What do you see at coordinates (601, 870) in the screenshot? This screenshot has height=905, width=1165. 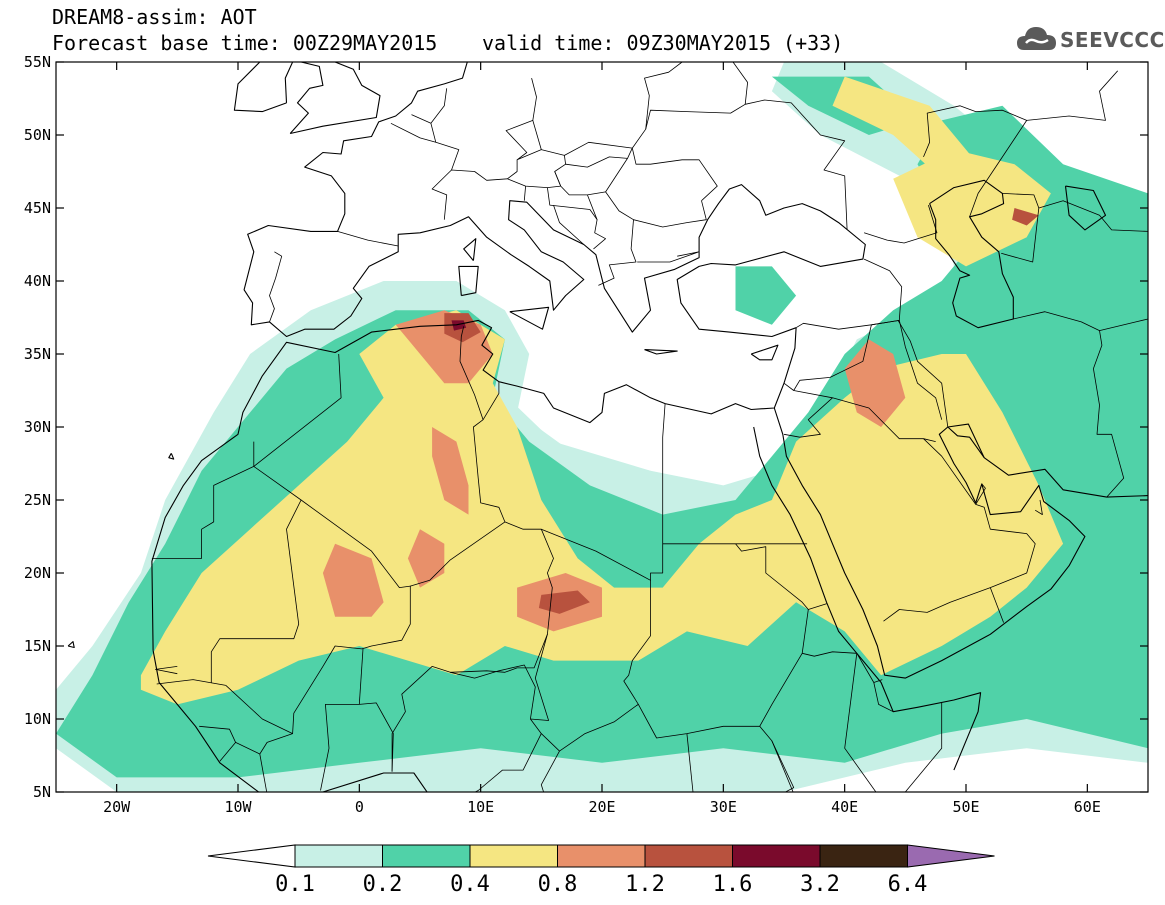 I see `colorbar-legend: 0.1 0.2 0.4 0.8 1.2 1.6 3.2 6.4` at bounding box center [601, 870].